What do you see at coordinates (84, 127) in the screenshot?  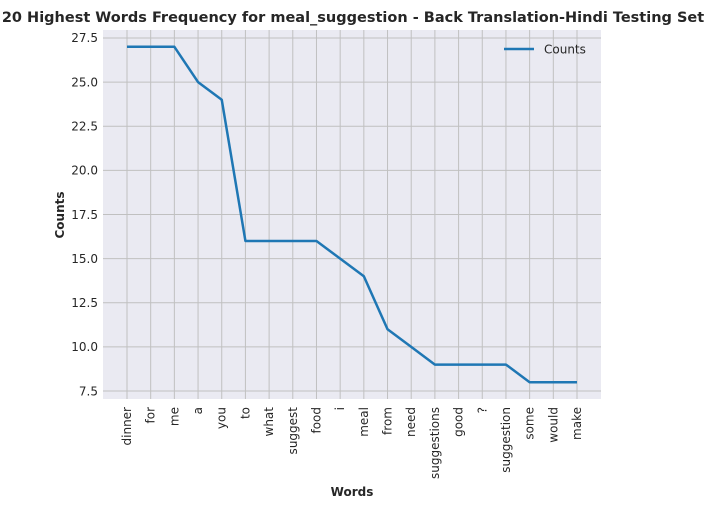 I see `y-tick-label: 22.5` at bounding box center [84, 127].